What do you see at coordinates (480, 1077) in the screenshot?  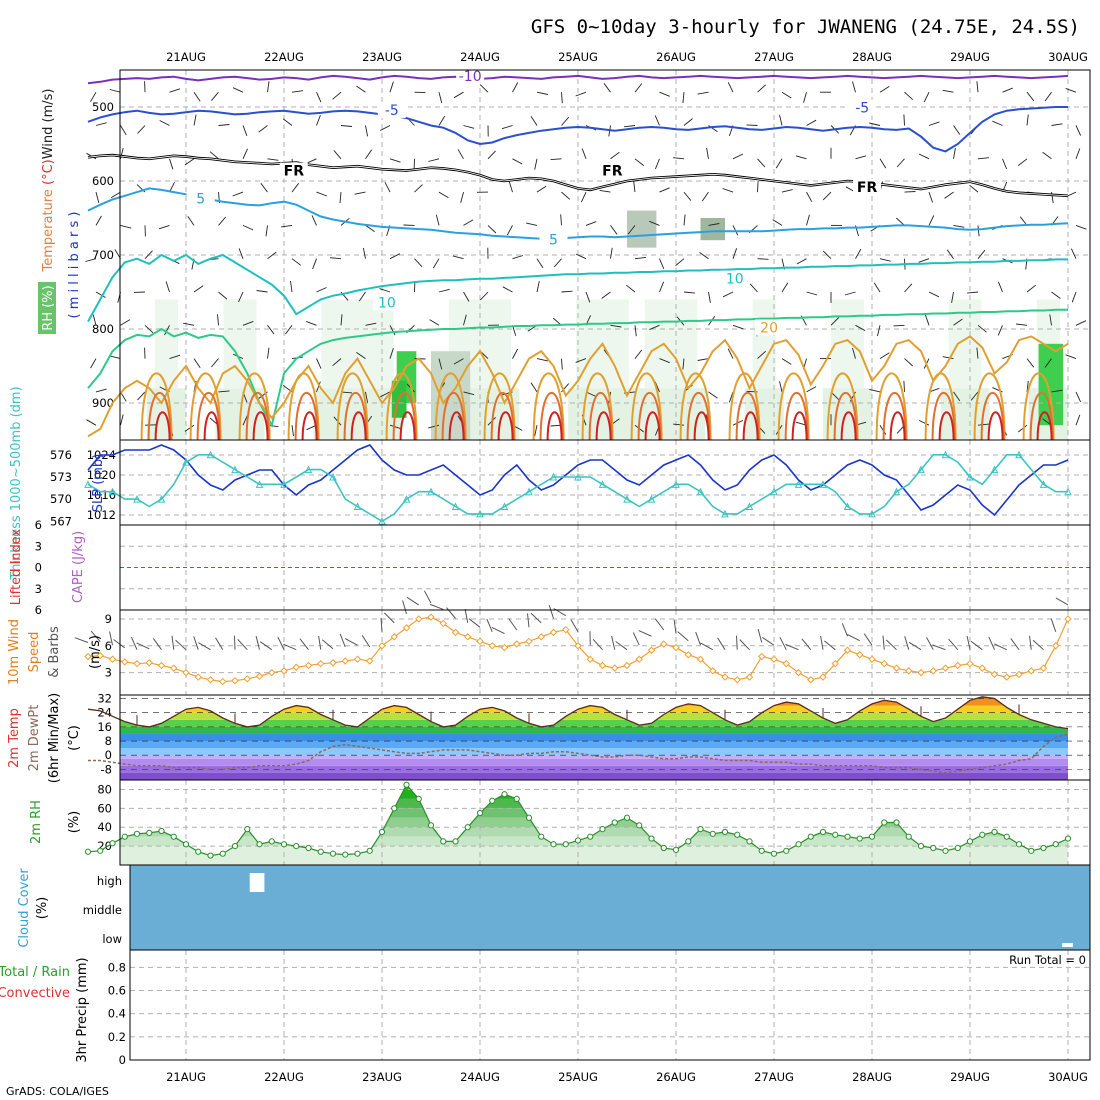 I see `bottom-day-label: 24AUG` at bounding box center [480, 1077].